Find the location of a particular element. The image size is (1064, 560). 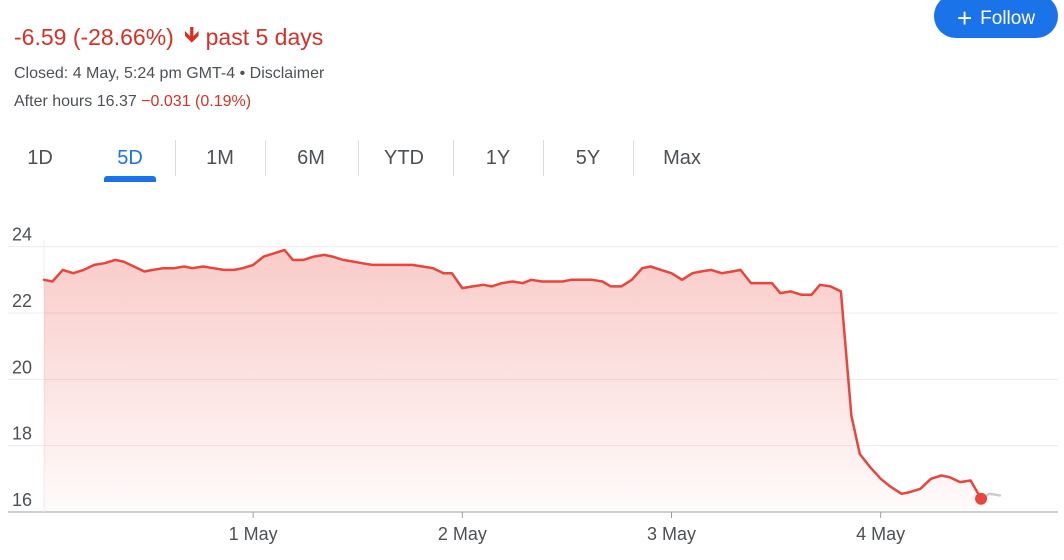

after-hours-info: After hours 16.37 −0.031 (0.19%) is located at coordinates (132, 102).